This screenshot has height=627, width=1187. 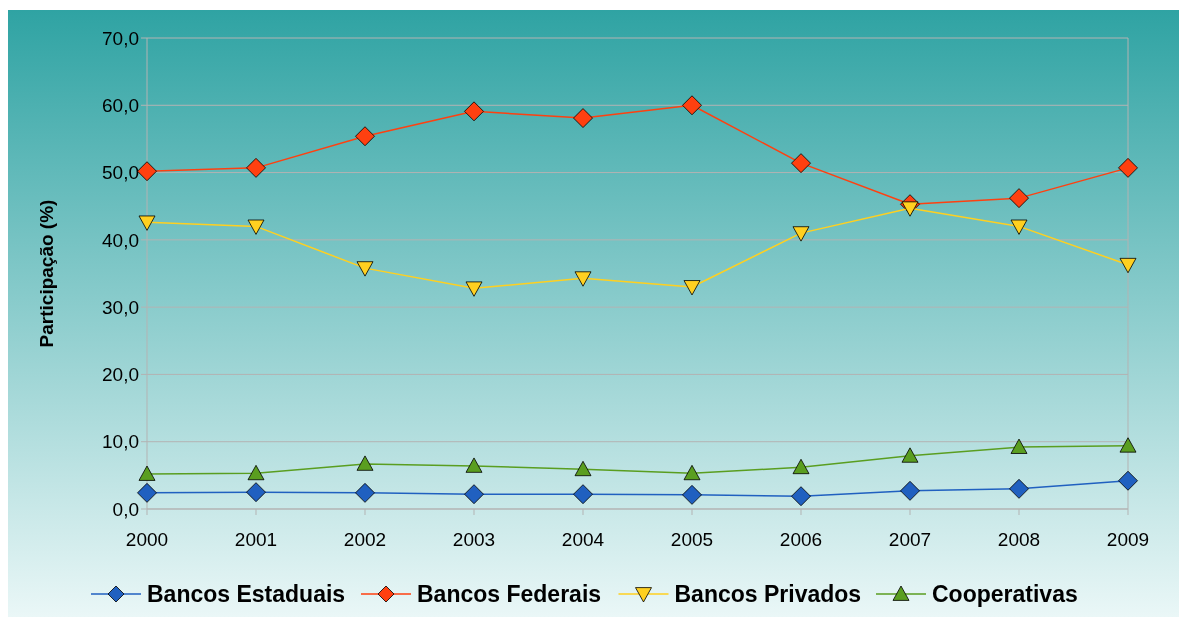 What do you see at coordinates (509, 594) in the screenshot?
I see `legend-label: Bancos Federais` at bounding box center [509, 594].